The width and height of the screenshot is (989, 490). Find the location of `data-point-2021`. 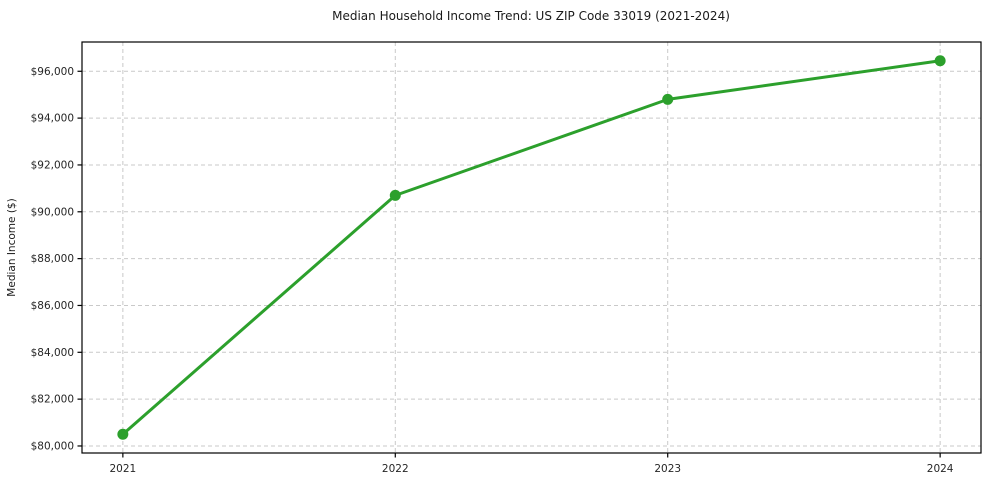

data-point-2021 is located at coordinates (123, 434).